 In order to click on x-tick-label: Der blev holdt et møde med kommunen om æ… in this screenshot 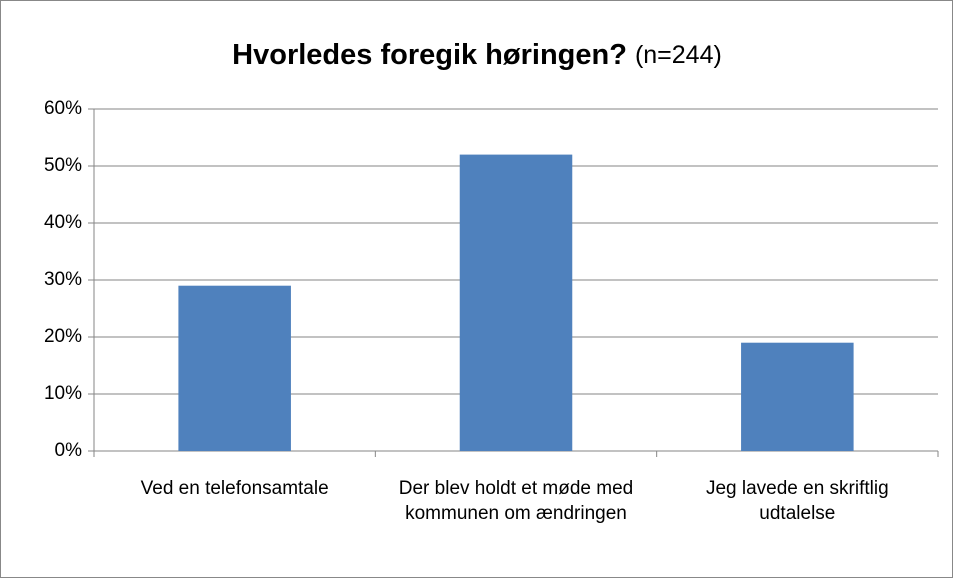, I will do `click(516, 501)`.